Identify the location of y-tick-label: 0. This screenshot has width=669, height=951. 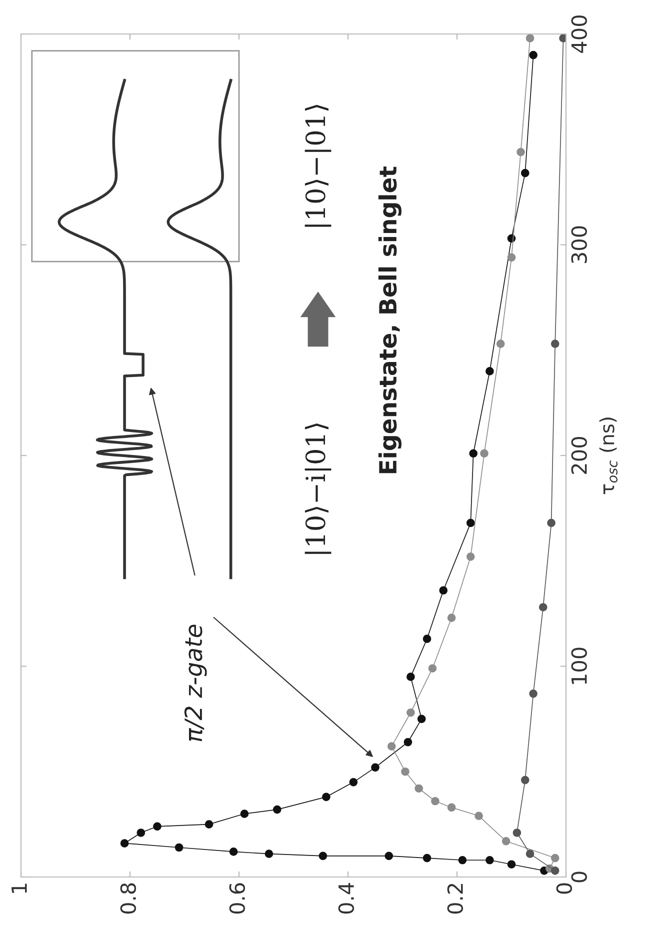
(579, 877).